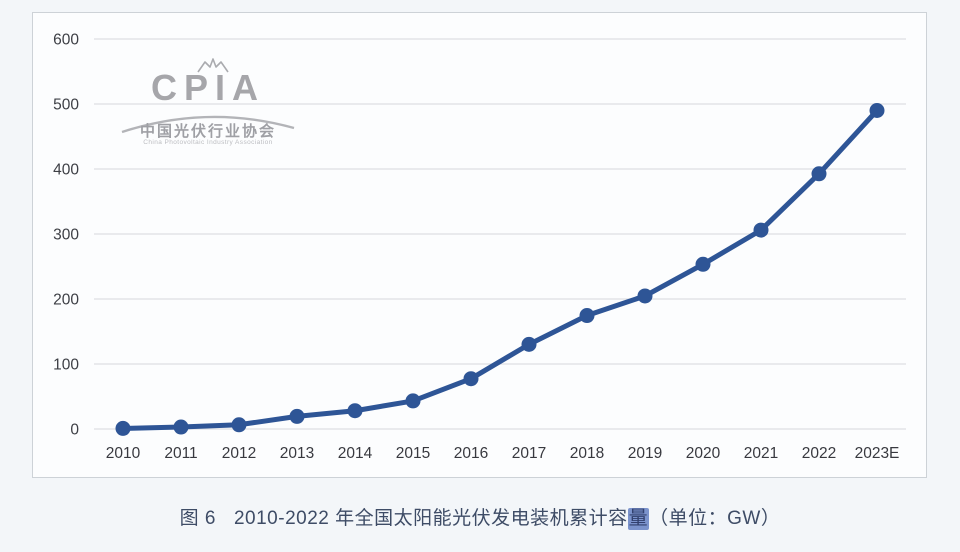 The height and width of the screenshot is (552, 960). I want to click on y-tick-label: 100, so click(66, 365).